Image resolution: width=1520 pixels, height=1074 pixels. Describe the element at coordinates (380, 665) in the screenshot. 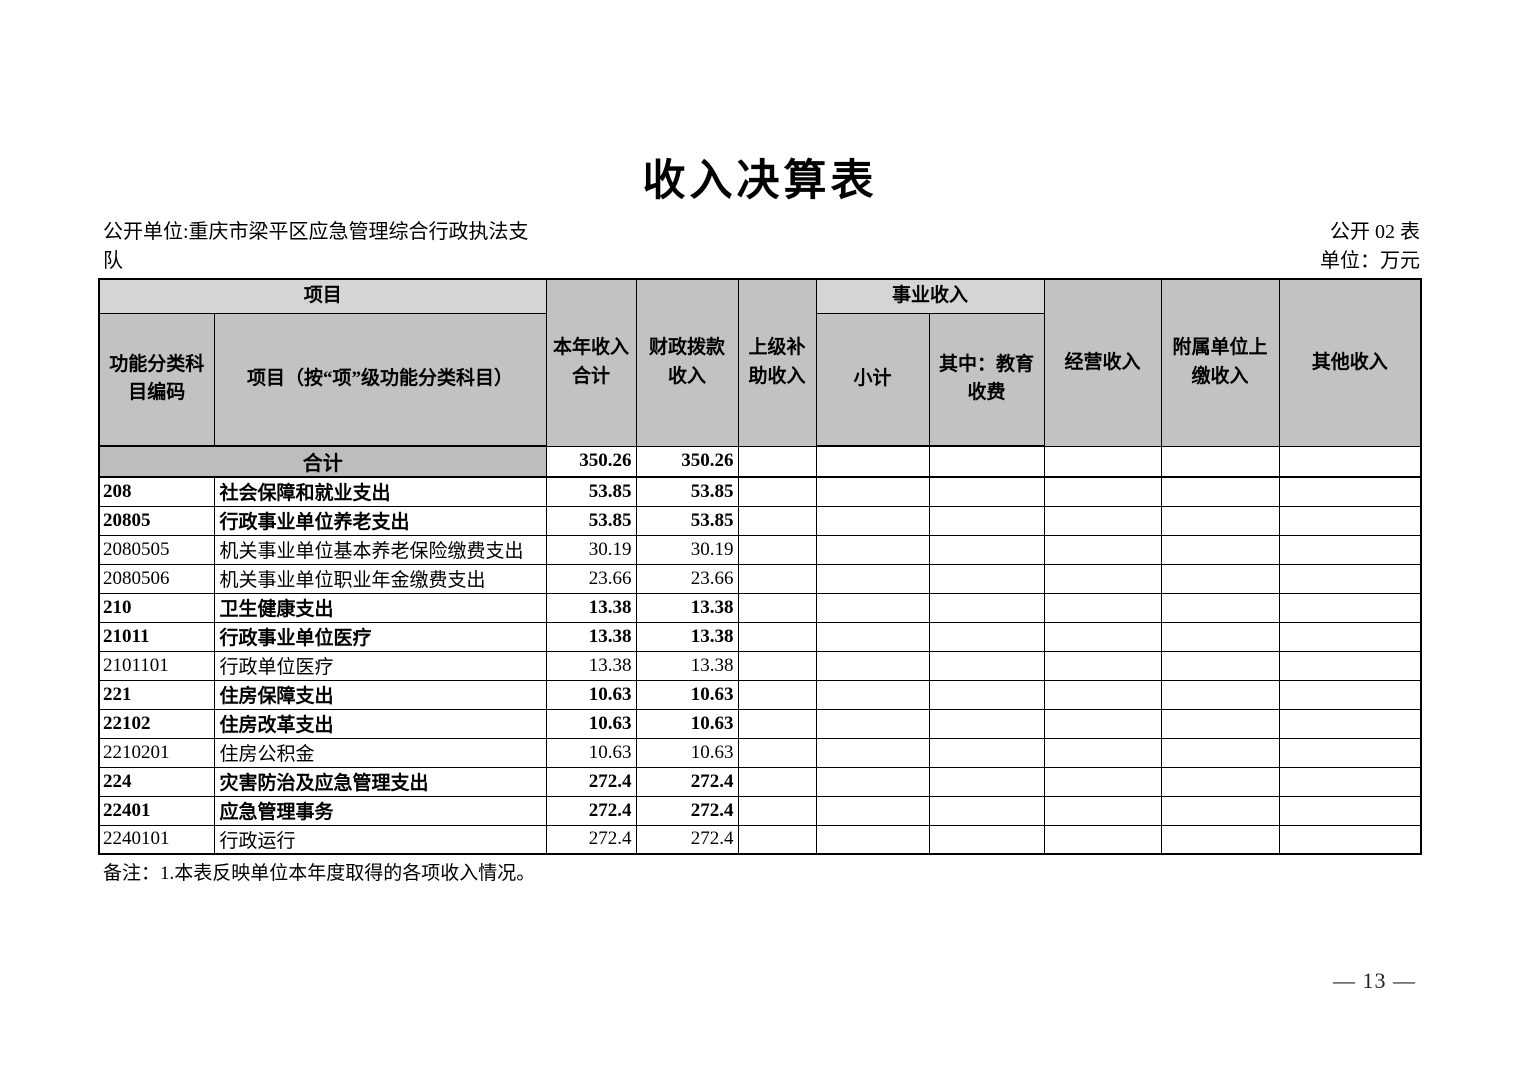

I see `row-project-name: 行政单位医疗` at that location.